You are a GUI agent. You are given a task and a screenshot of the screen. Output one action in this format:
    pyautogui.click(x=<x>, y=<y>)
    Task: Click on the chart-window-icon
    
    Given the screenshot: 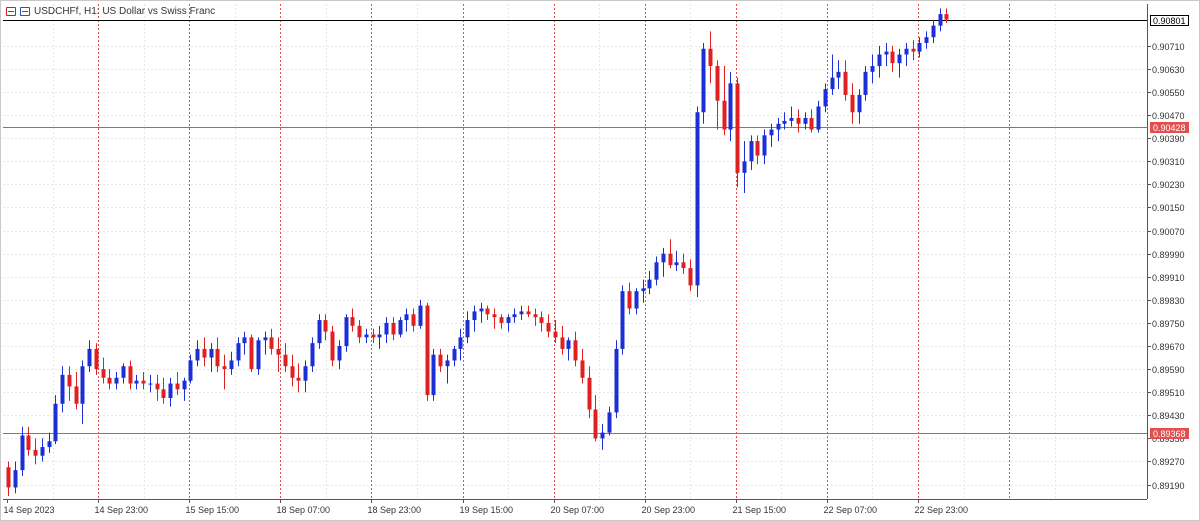 What is the action you would take?
    pyautogui.click(x=11, y=11)
    